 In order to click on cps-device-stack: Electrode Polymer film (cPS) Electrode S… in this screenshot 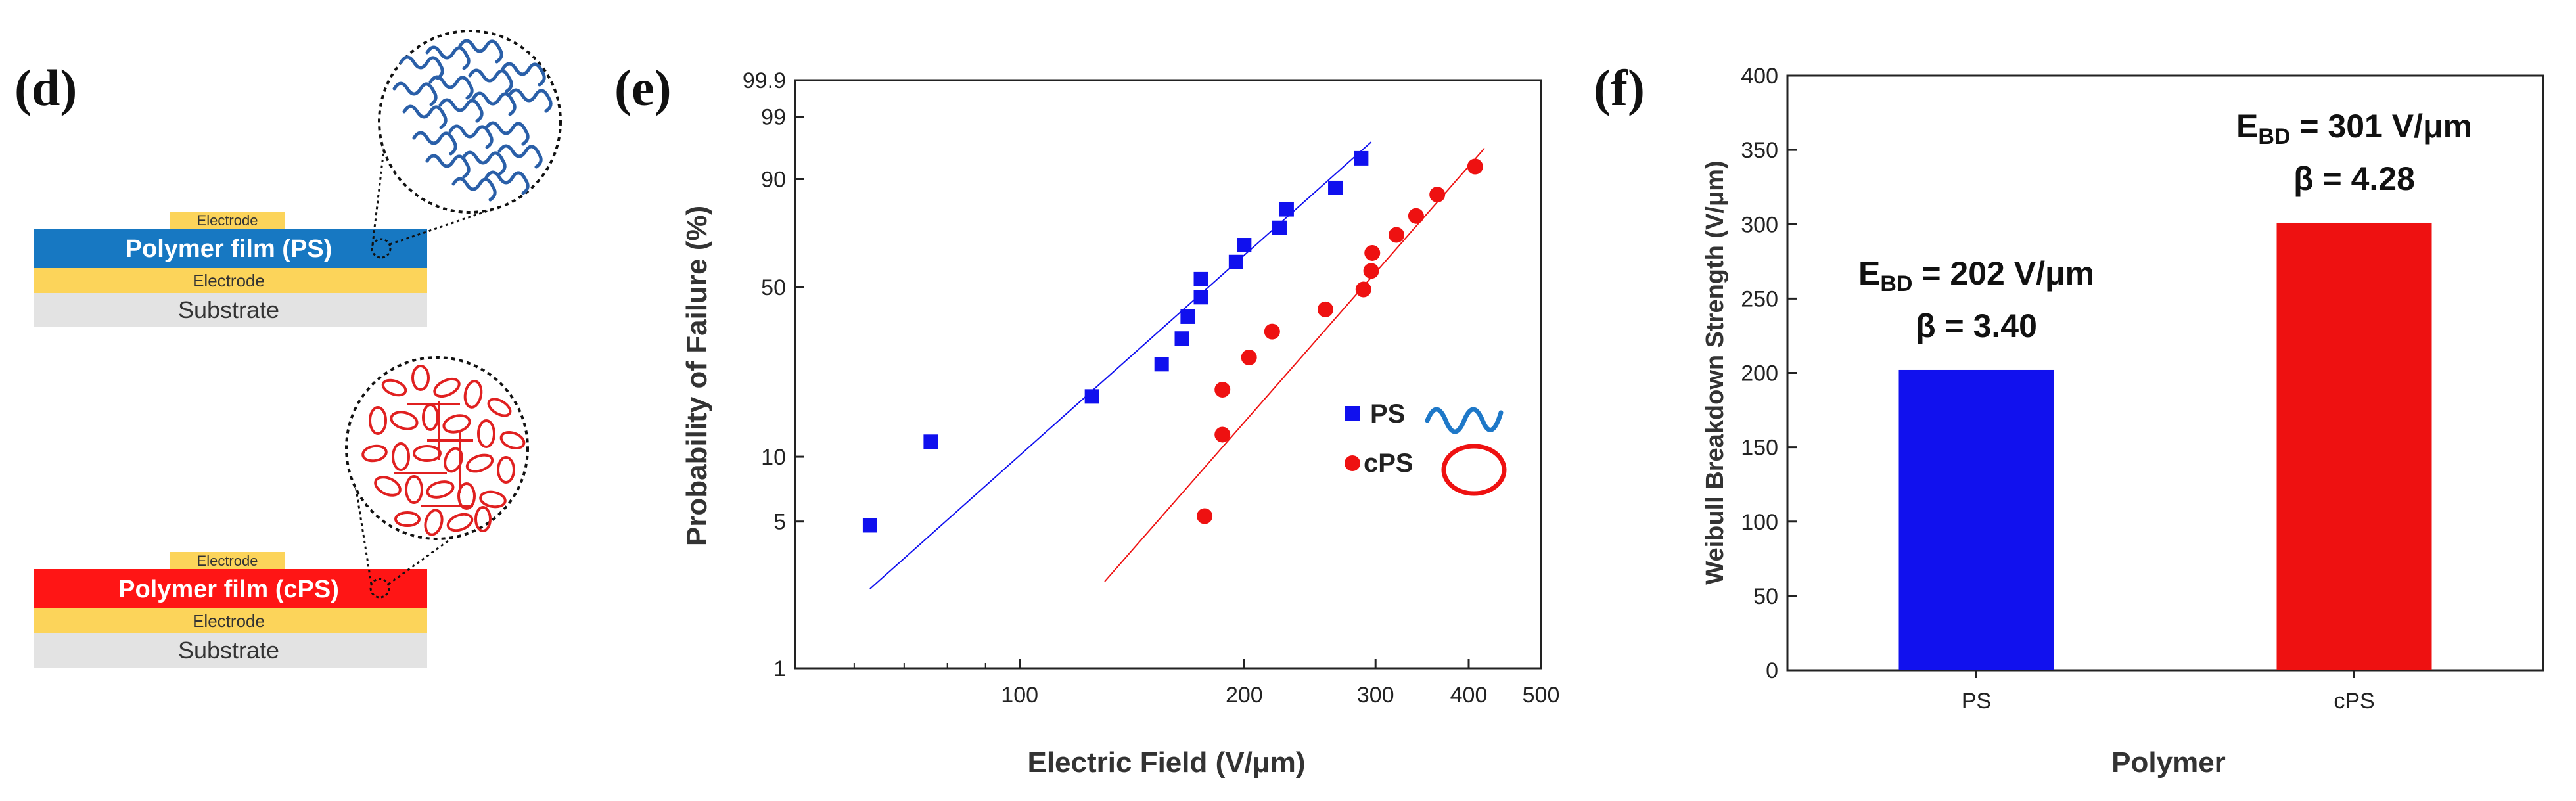, I will do `click(231, 610)`.